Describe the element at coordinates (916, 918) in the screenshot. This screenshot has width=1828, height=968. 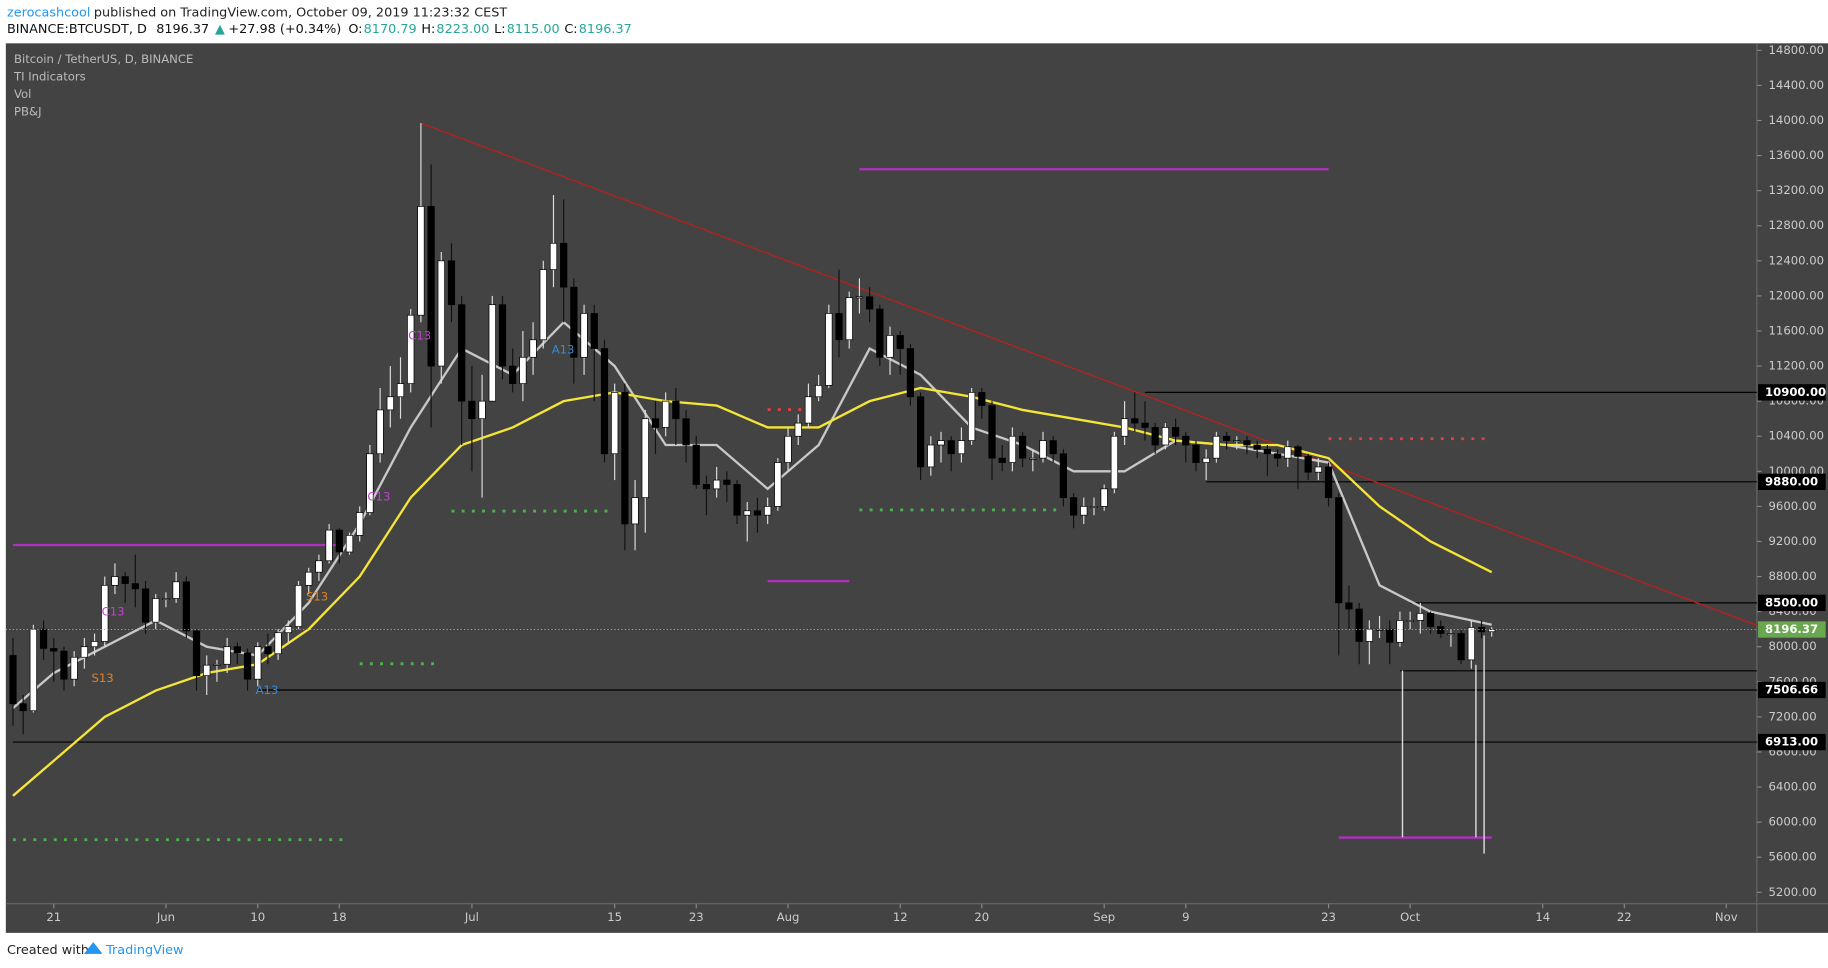
I see `time-axis` at that location.